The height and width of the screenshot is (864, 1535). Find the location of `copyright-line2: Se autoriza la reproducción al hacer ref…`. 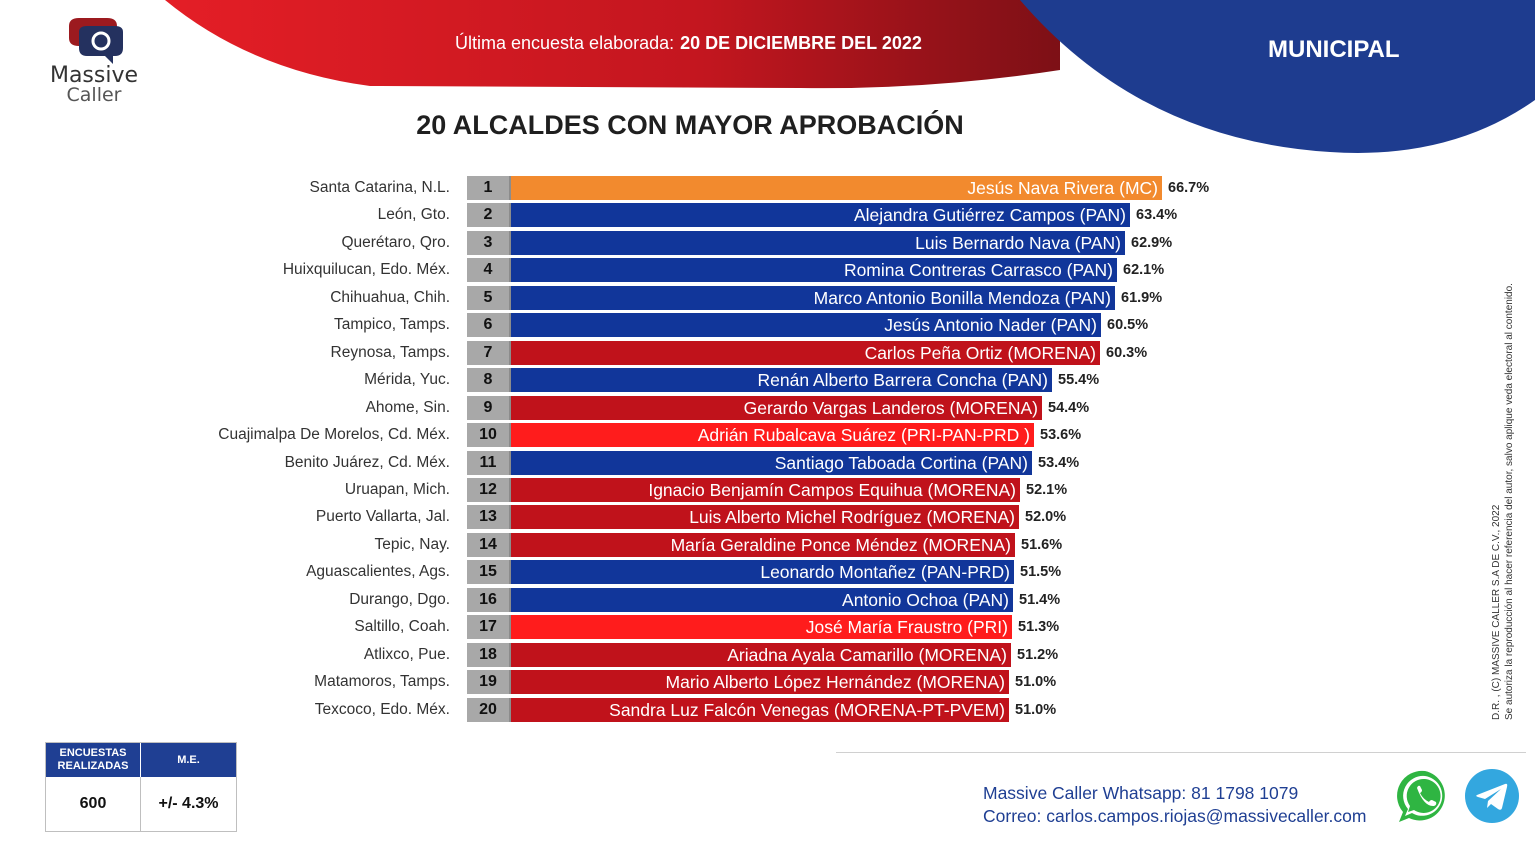

copyright-line2: Se autoriza la reproducción al hacer ref… is located at coordinates (1509, 501).